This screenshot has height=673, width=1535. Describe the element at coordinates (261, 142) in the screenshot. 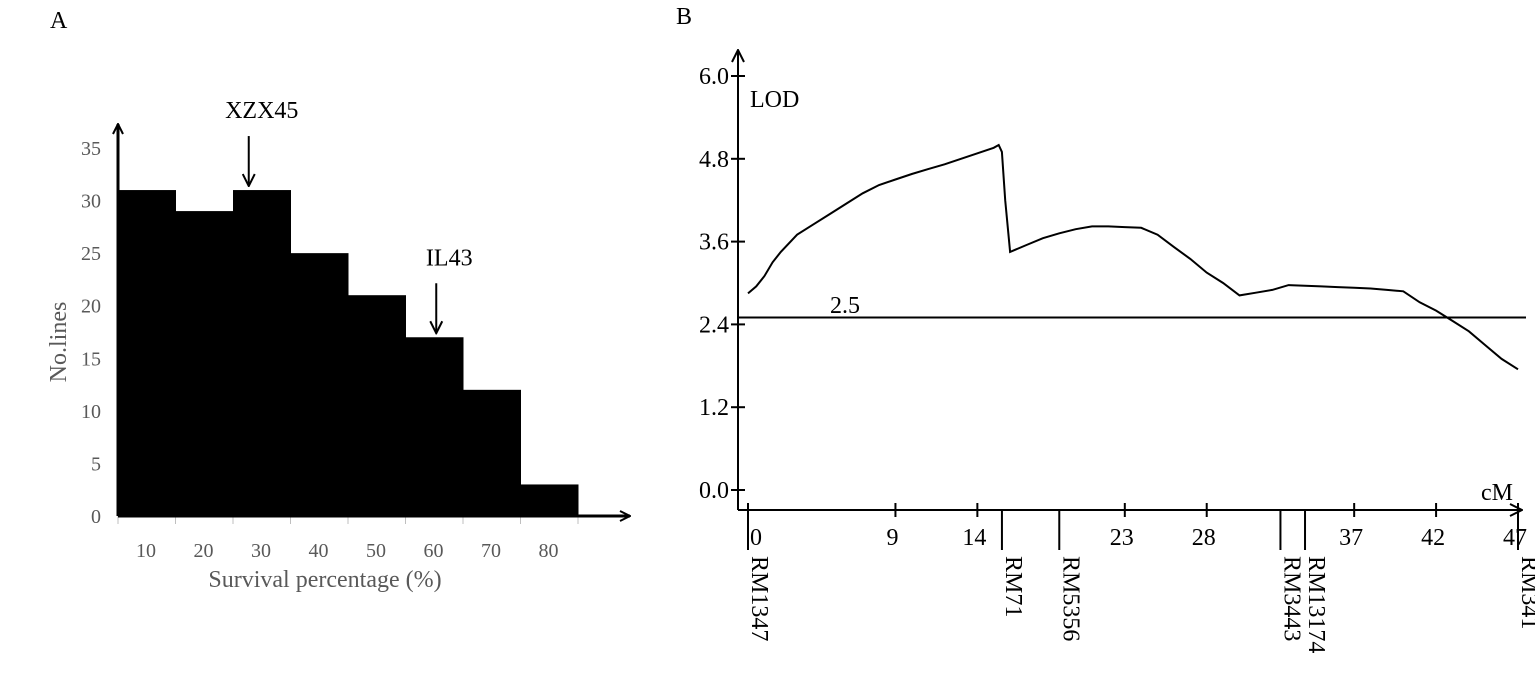

I see `a-annotation: XZX45` at that location.